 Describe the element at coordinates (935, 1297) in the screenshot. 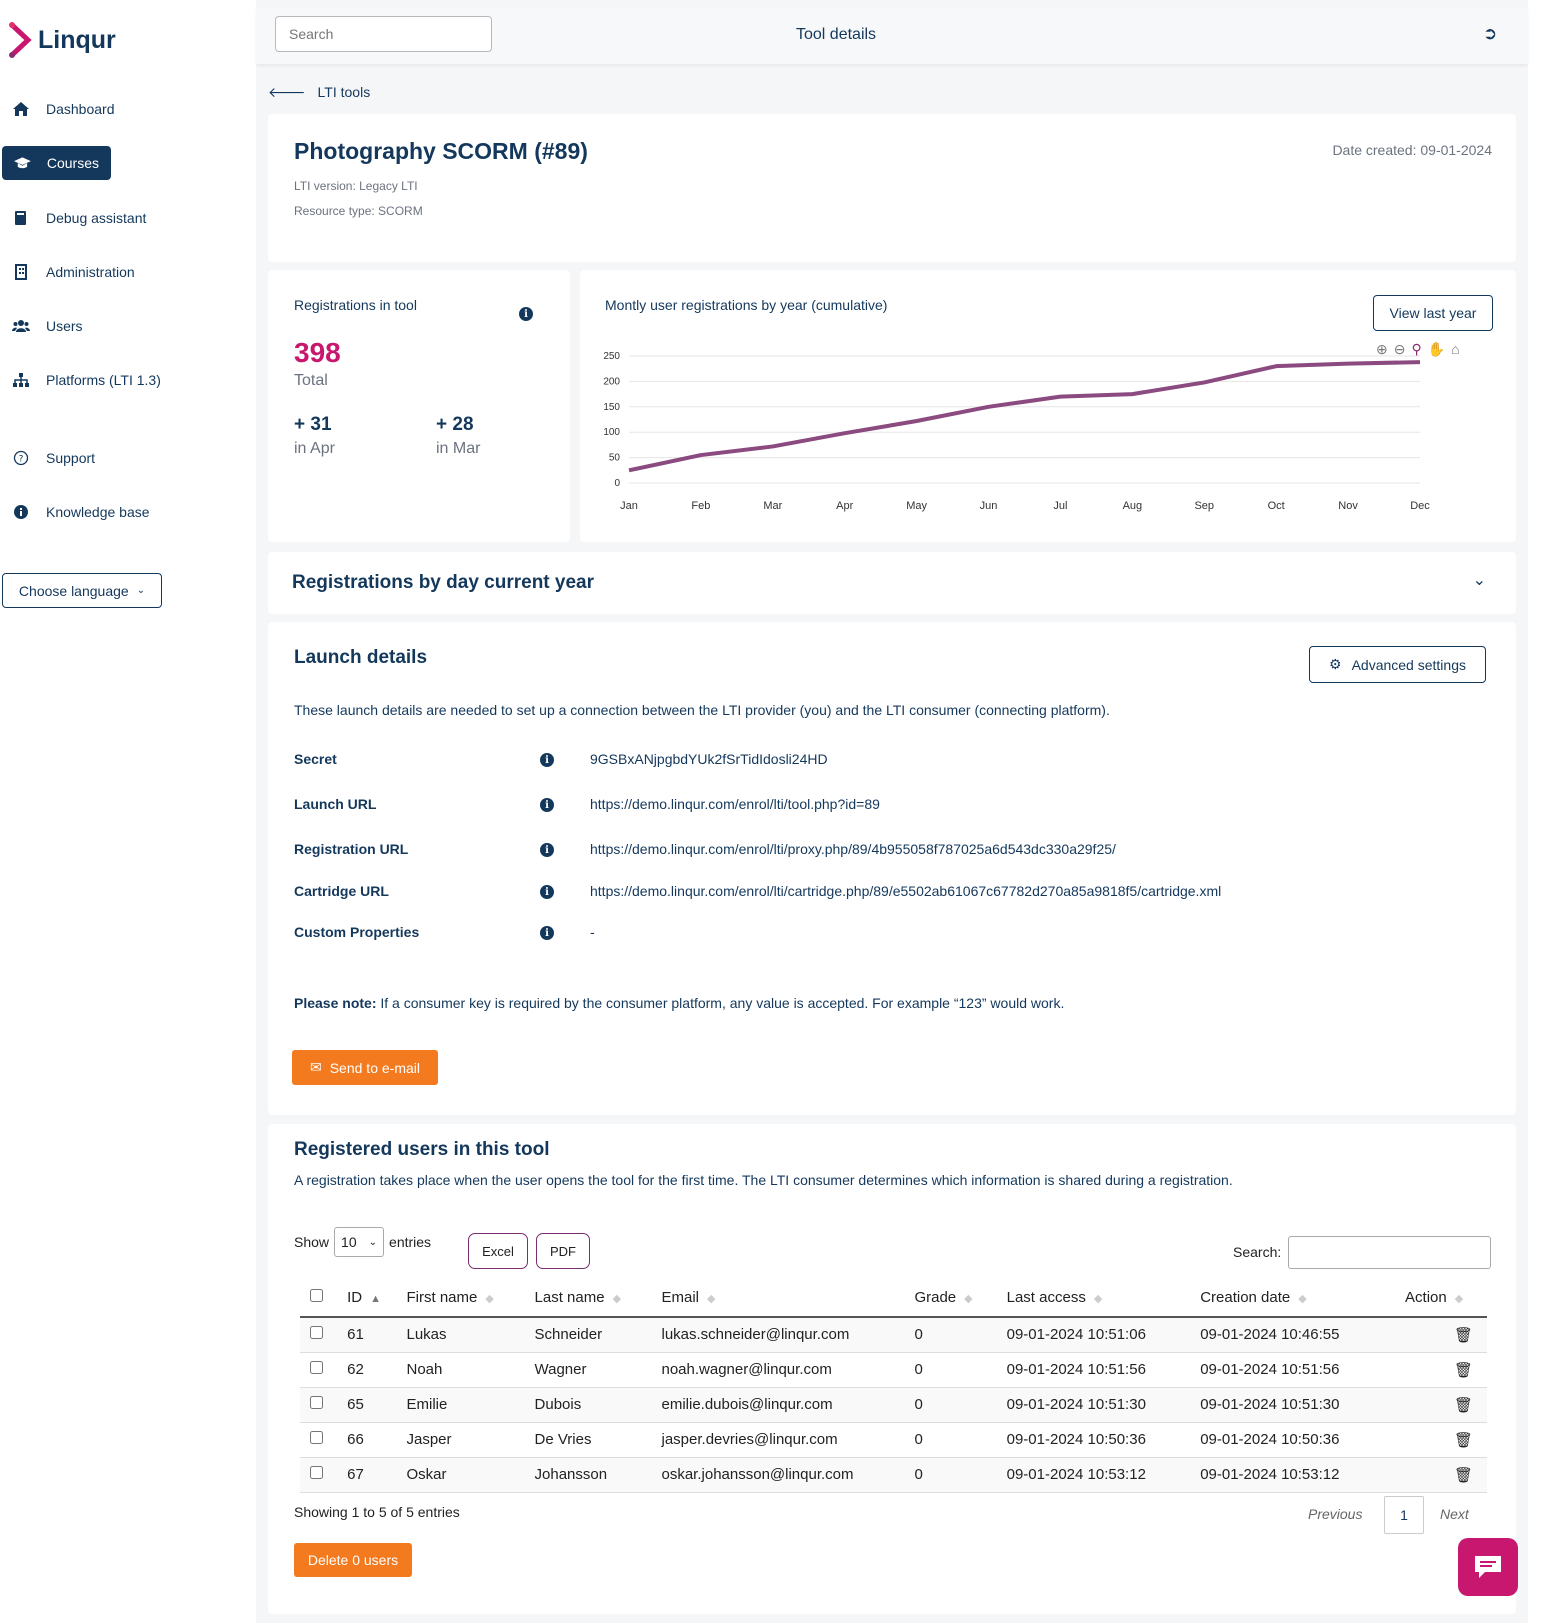

I see `column-label: Grade` at that location.